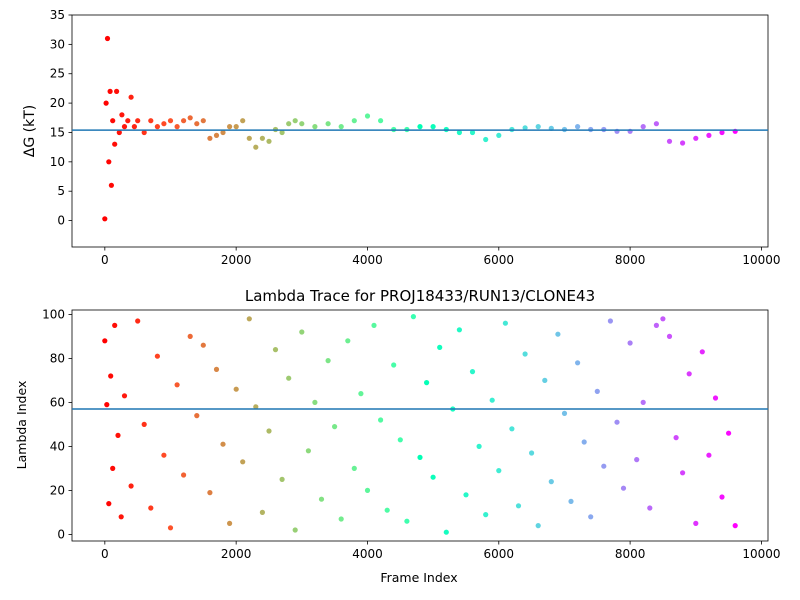 The width and height of the screenshot is (800, 600). I want to click on lambda-x-tick-label: 2000, so click(236, 554).